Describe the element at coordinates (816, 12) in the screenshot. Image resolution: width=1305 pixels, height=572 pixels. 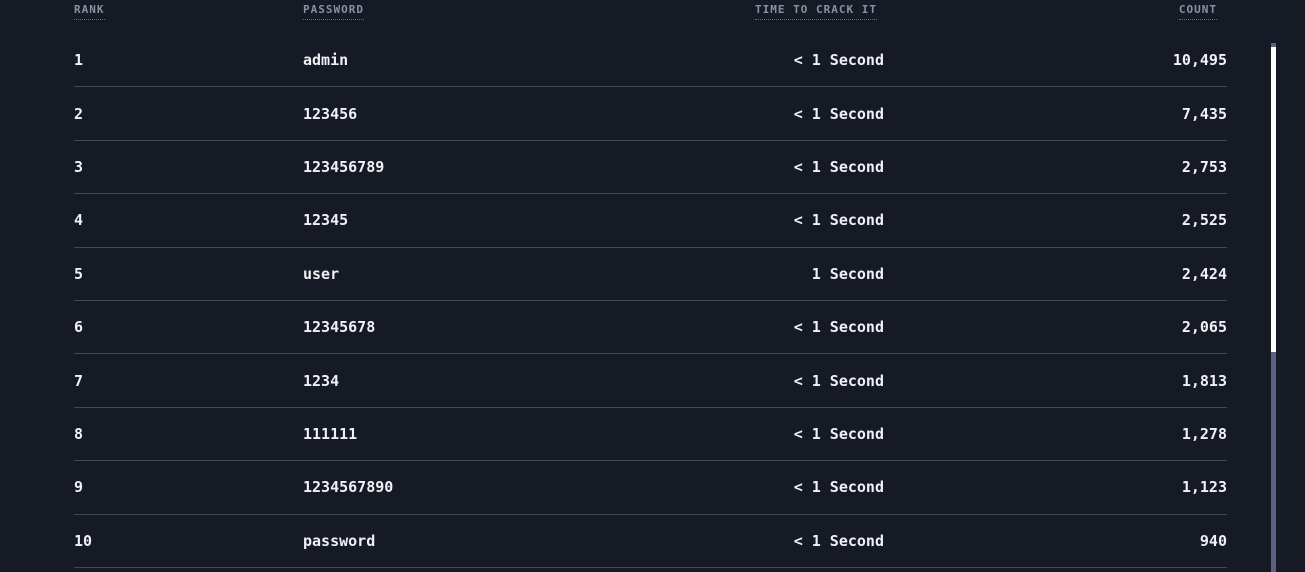
I see `column-header-time-to-crack-label: TIME TO CRACK IT` at that location.